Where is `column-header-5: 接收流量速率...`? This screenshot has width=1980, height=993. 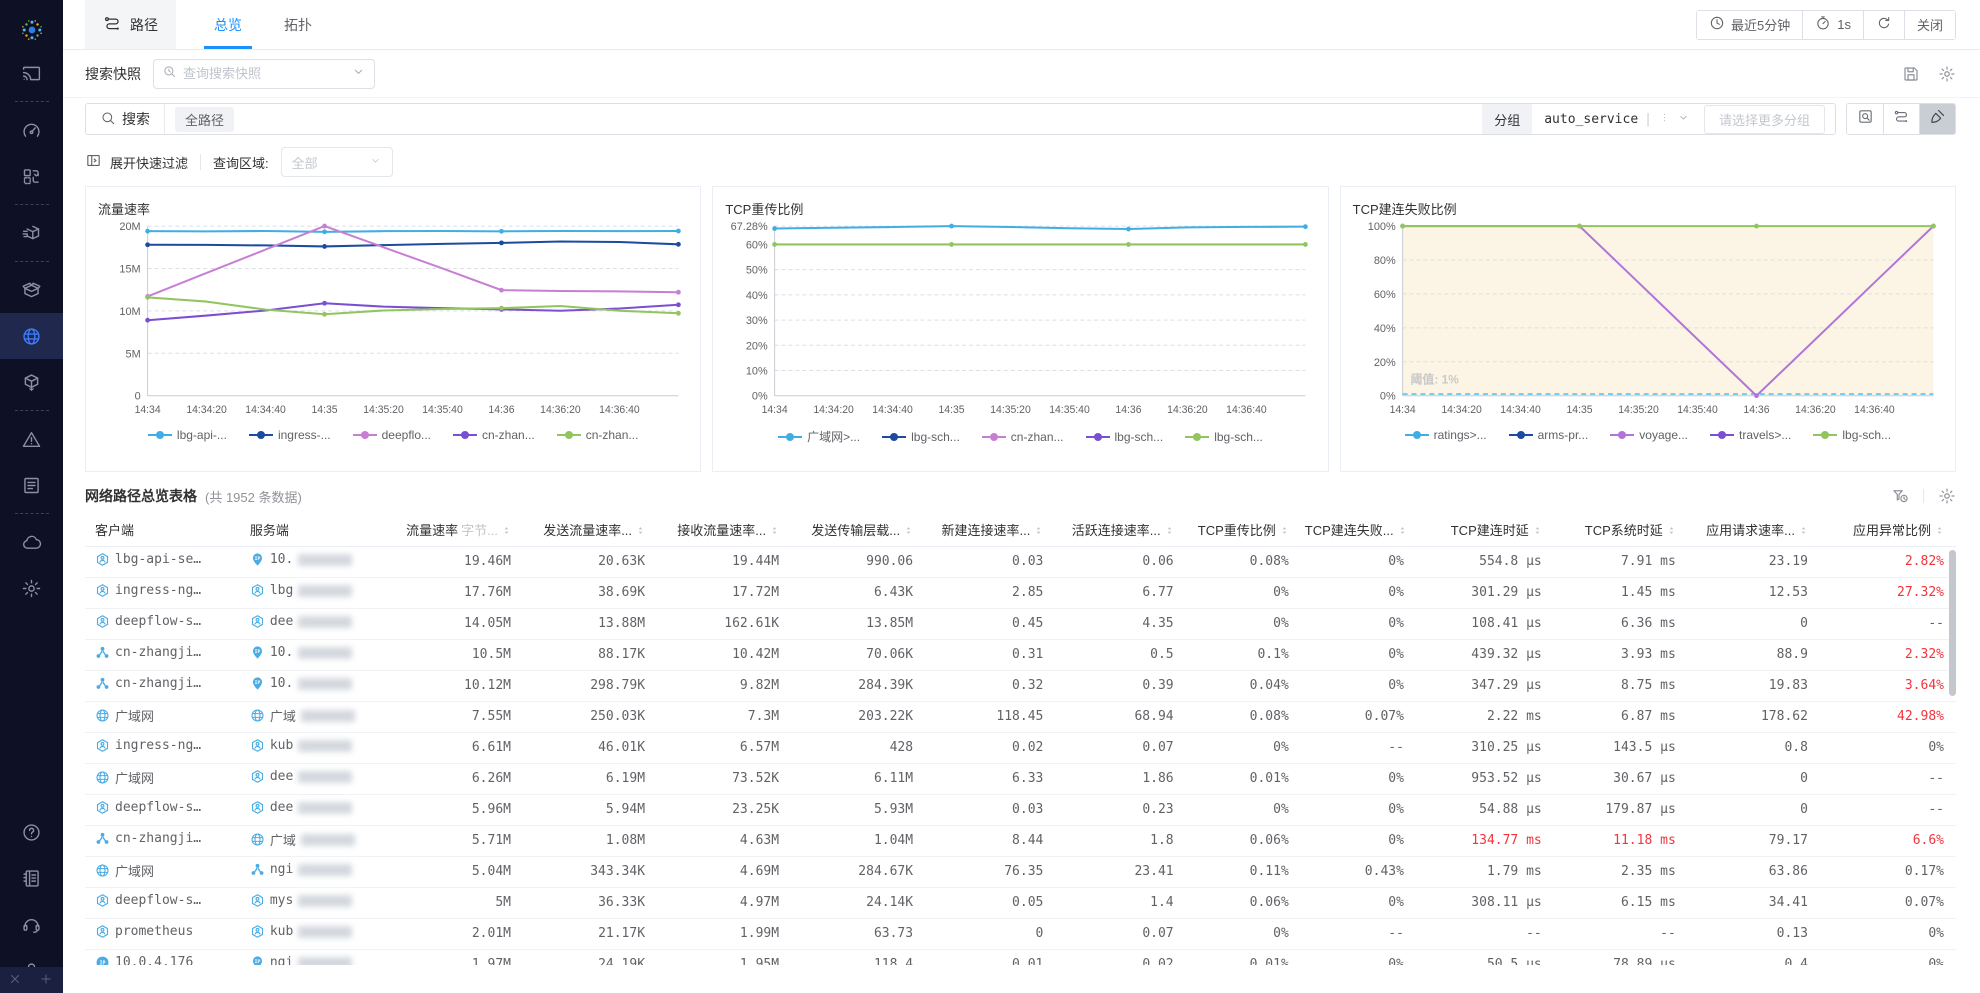
column-header-5: 接收流量速率... is located at coordinates (724, 530).